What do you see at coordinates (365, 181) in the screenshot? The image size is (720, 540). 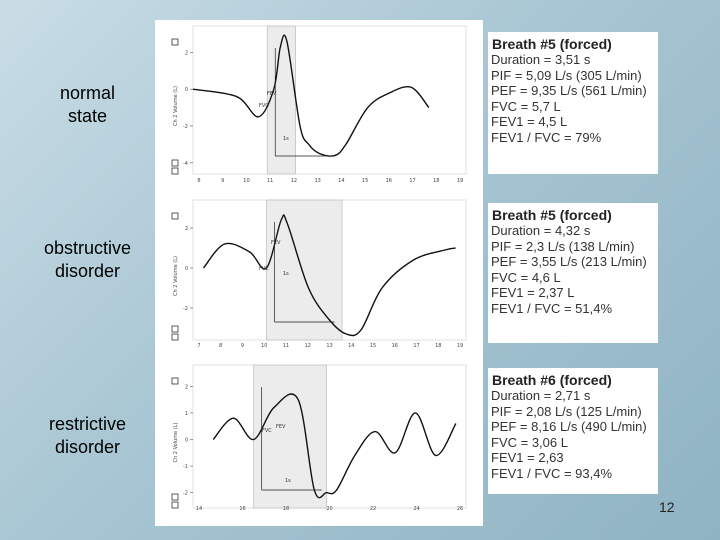 I see `chart-normal-x-tick-label: 15` at bounding box center [365, 181].